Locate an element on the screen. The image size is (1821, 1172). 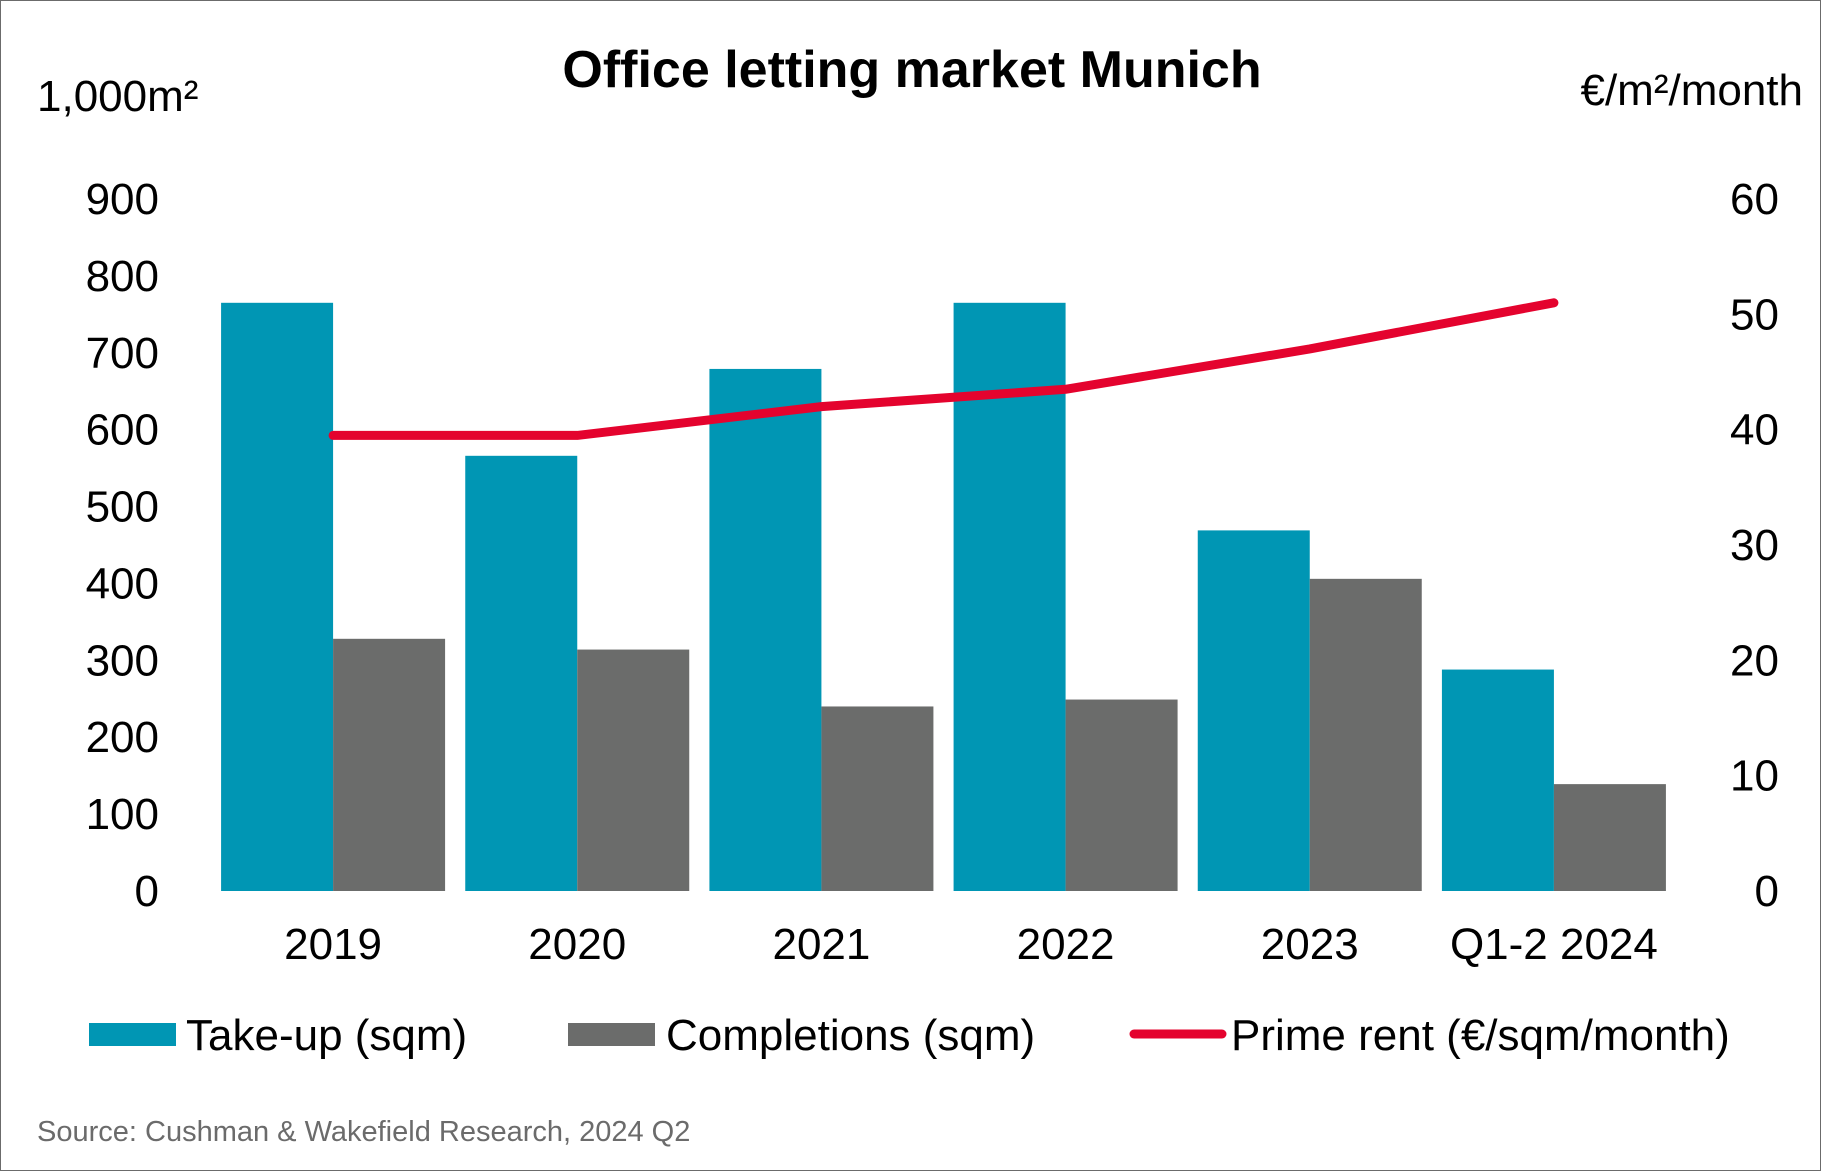
y-left-tick-label: 300 is located at coordinates (122, 660).